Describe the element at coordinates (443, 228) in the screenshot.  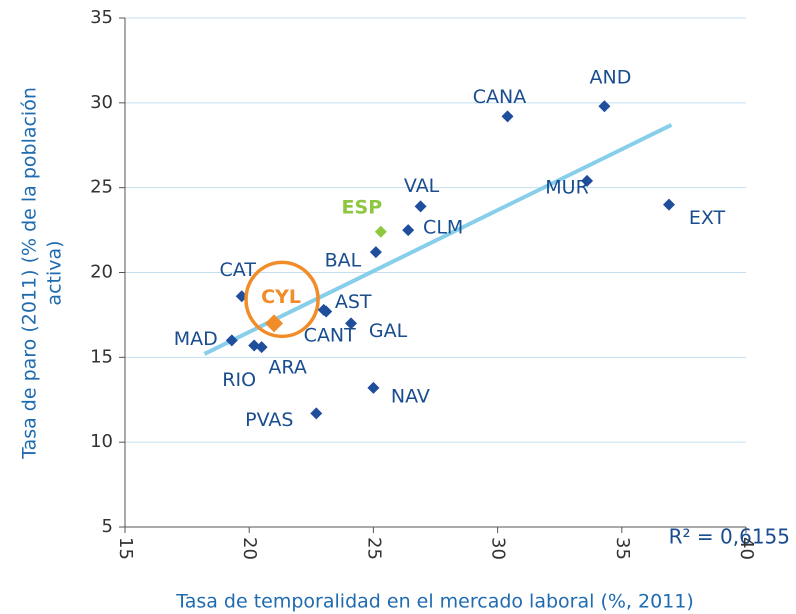
I see `point-label: CLM` at that location.